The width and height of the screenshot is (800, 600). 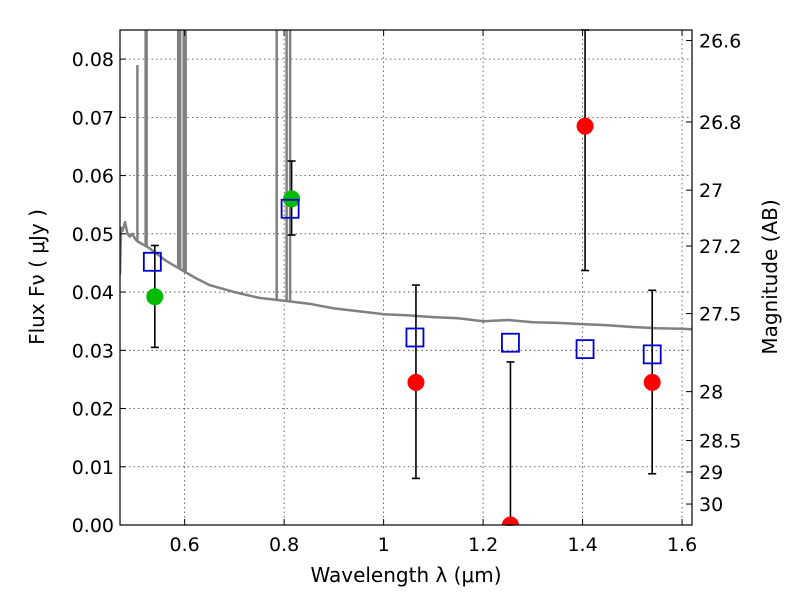 What do you see at coordinates (93, 526) in the screenshot?
I see `y-tick-label: 0.00` at bounding box center [93, 526].